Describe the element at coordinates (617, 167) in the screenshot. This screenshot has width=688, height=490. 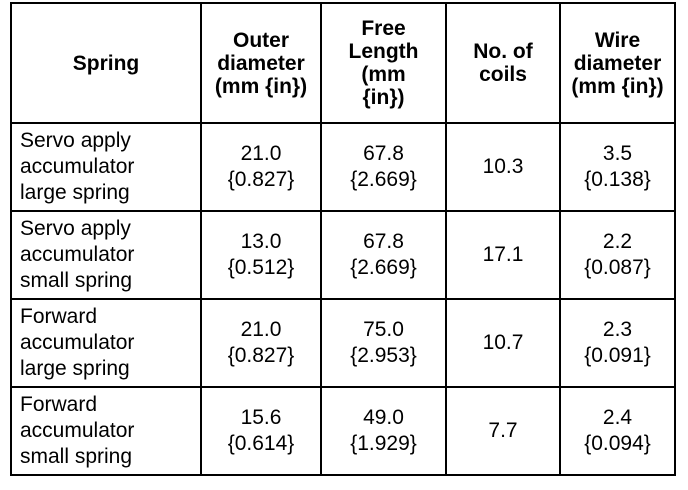
I see `cell-wire-diameter: 3.5 {0.138}` at that location.